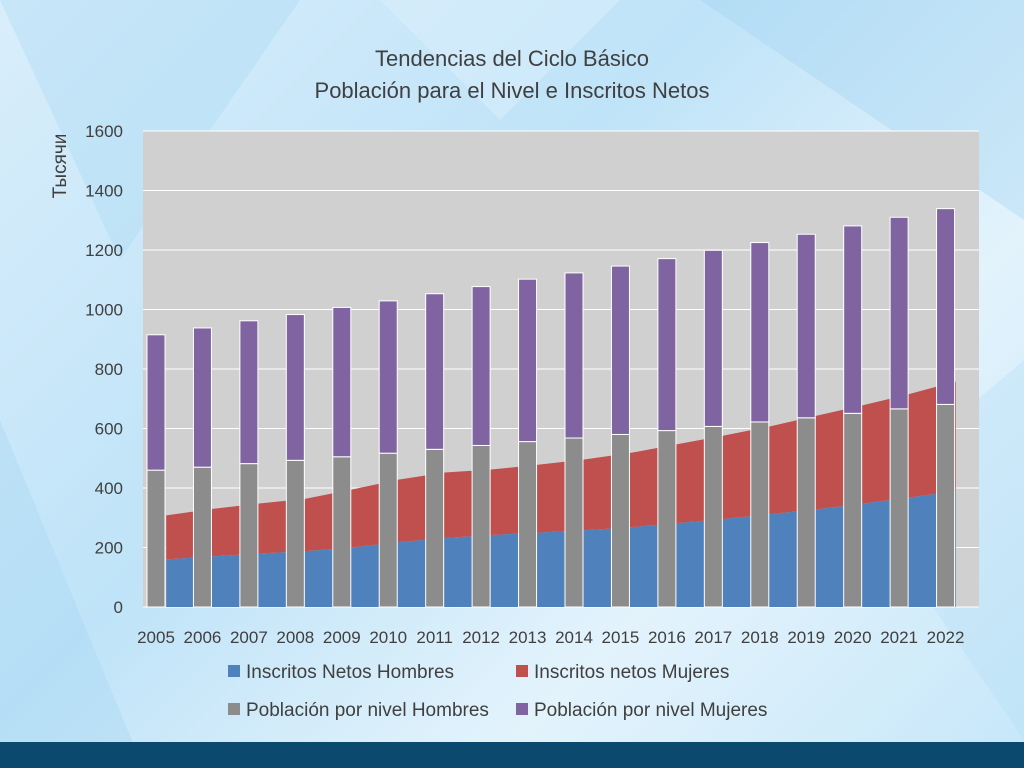  What do you see at coordinates (853, 637) in the screenshot?
I see `x-tick-label: 2020` at bounding box center [853, 637].